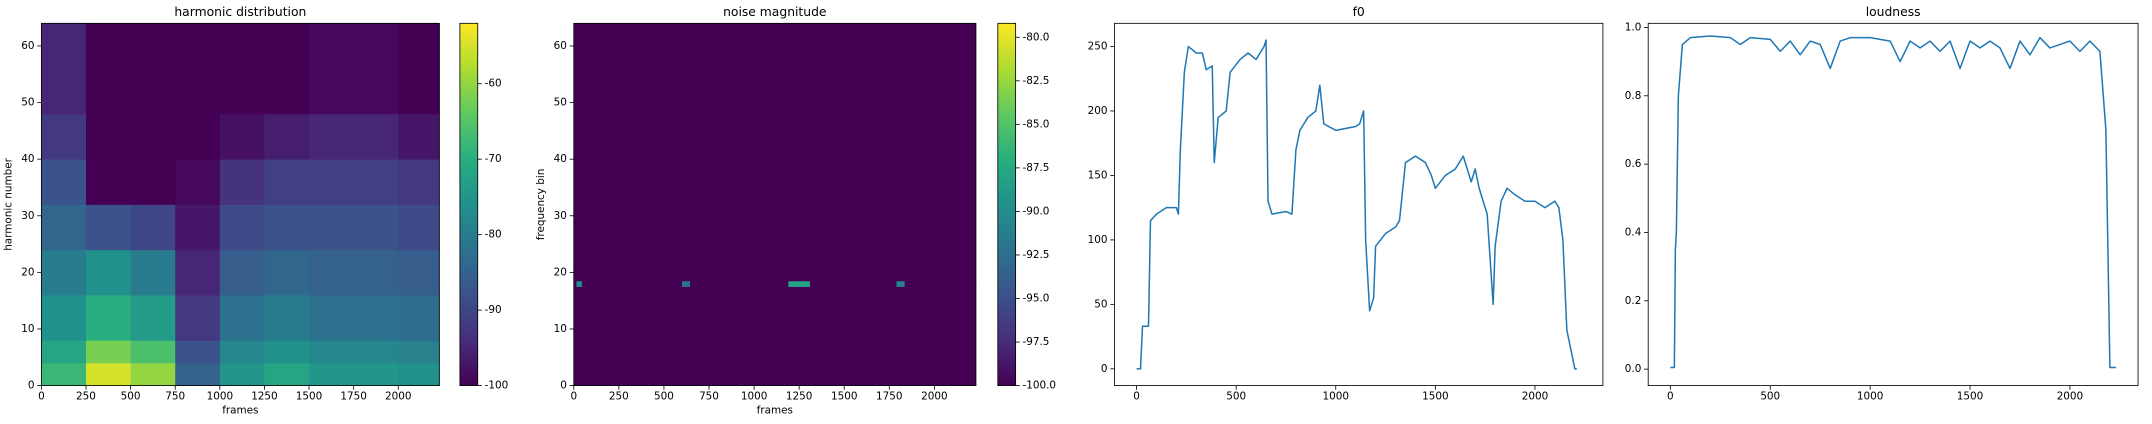 The width and height of the screenshot is (2152, 424). What do you see at coordinates (775, 410) in the screenshot?
I see `x-axis-label: frames` at bounding box center [775, 410].